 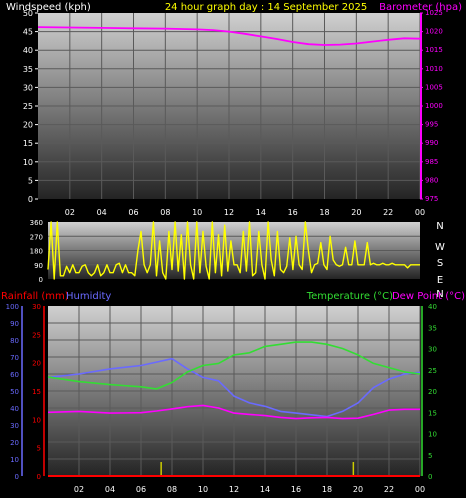 I want to click on humidity-tick-label: 100, so click(x=12, y=307).